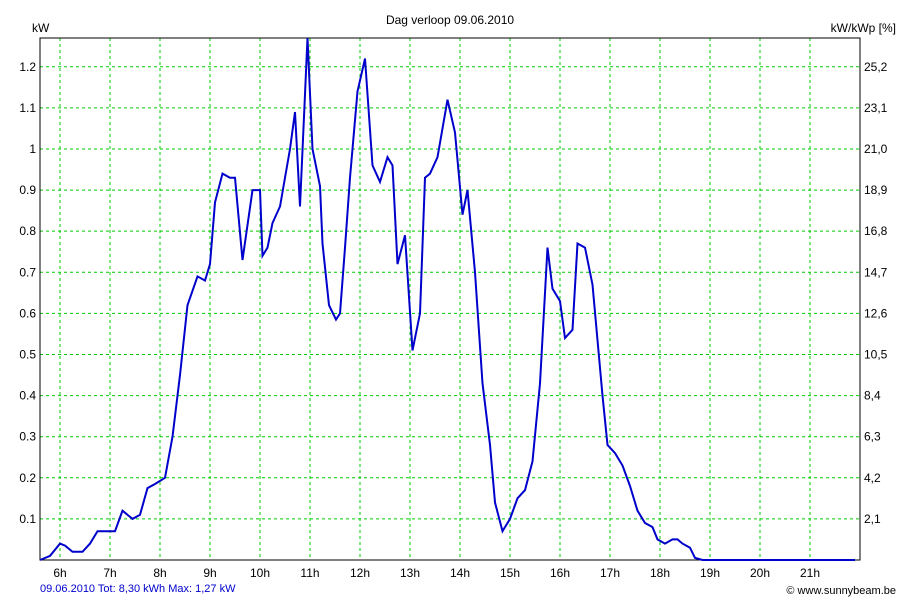 Image resolution: width=900 pixels, height=600 pixels. What do you see at coordinates (710, 573) in the screenshot?
I see `x-tick-label: 19h` at bounding box center [710, 573].